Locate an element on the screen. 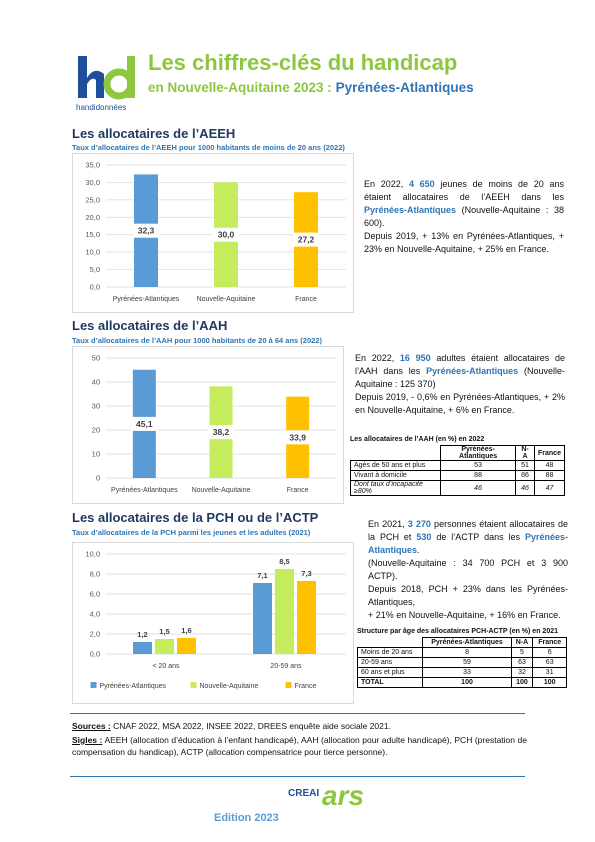  cell: 33 is located at coordinates (467, 672).